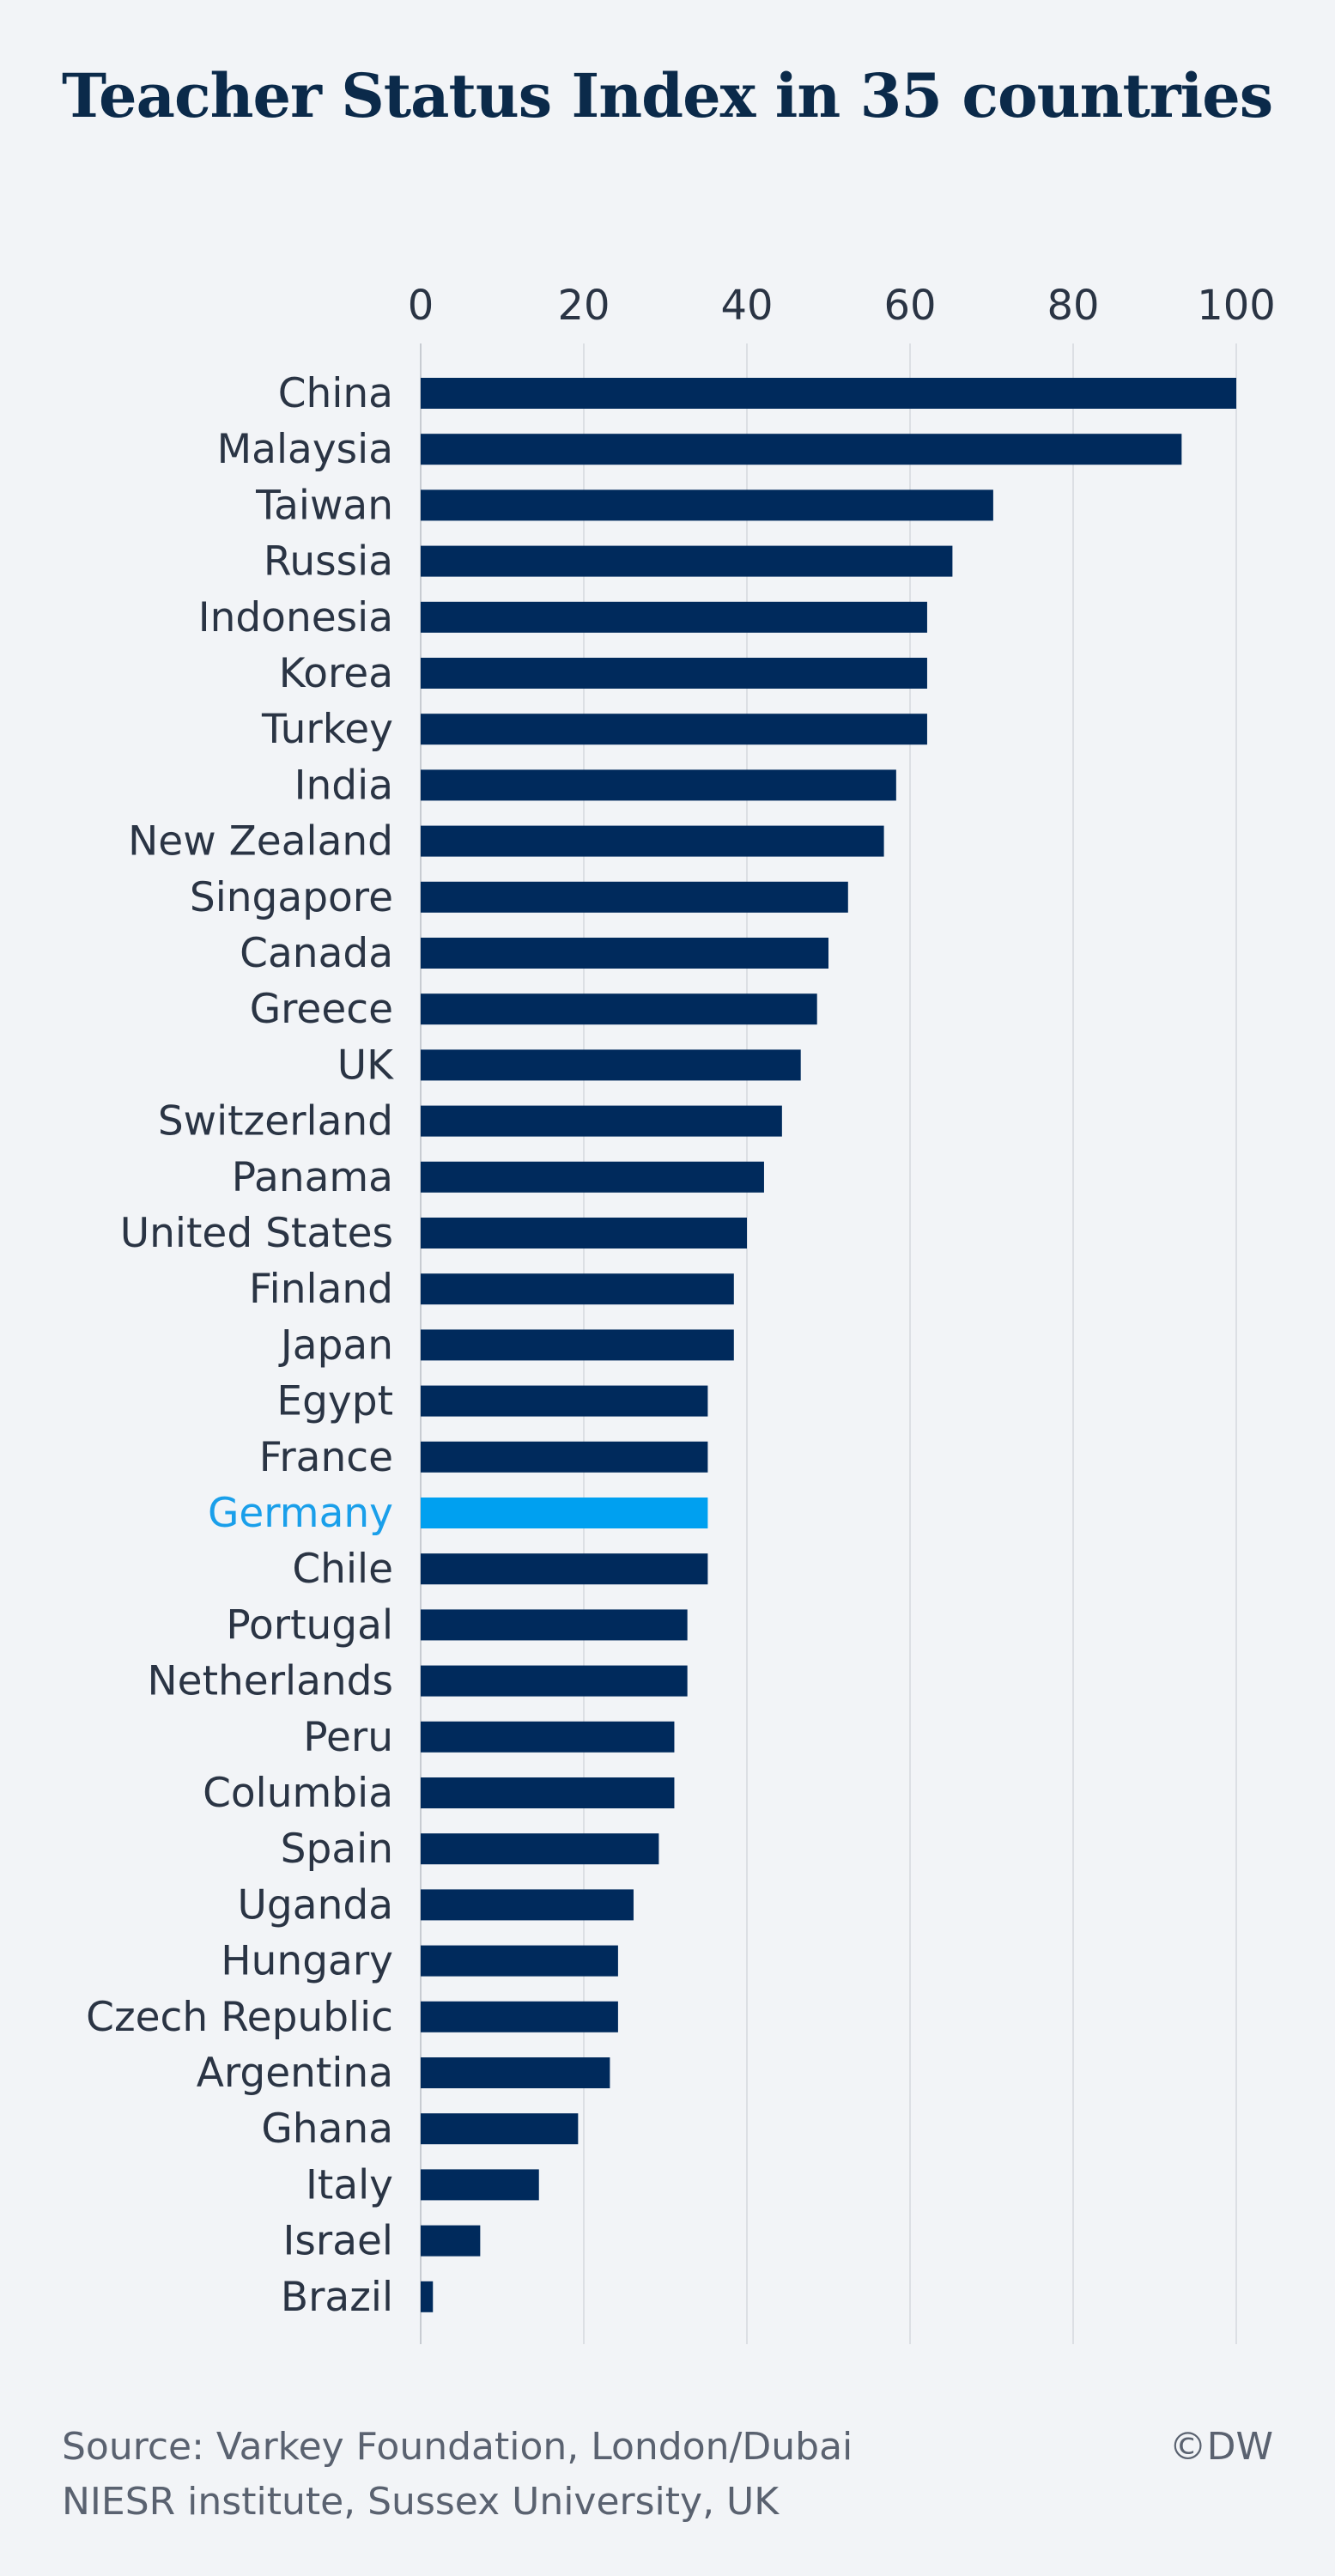 The width and height of the screenshot is (1335, 2576). What do you see at coordinates (1220, 2447) in the screenshot?
I see `credit-label: ©DW` at bounding box center [1220, 2447].